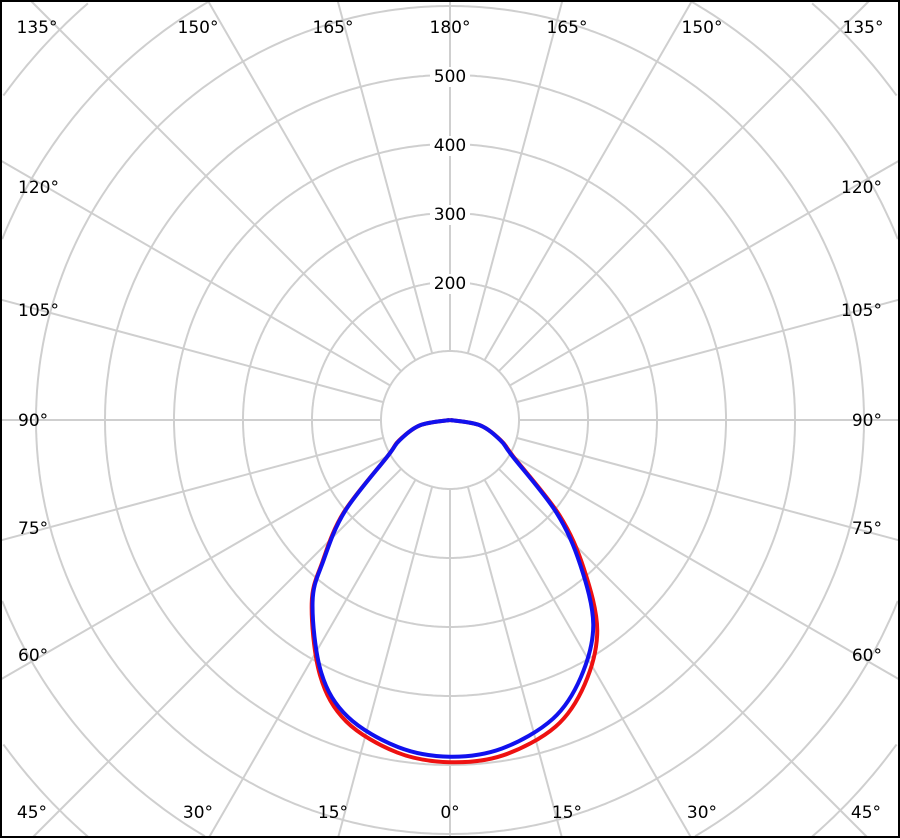 This screenshot has height=840, width=900. I want to click on angle-label-right: 105°, so click(861, 311).